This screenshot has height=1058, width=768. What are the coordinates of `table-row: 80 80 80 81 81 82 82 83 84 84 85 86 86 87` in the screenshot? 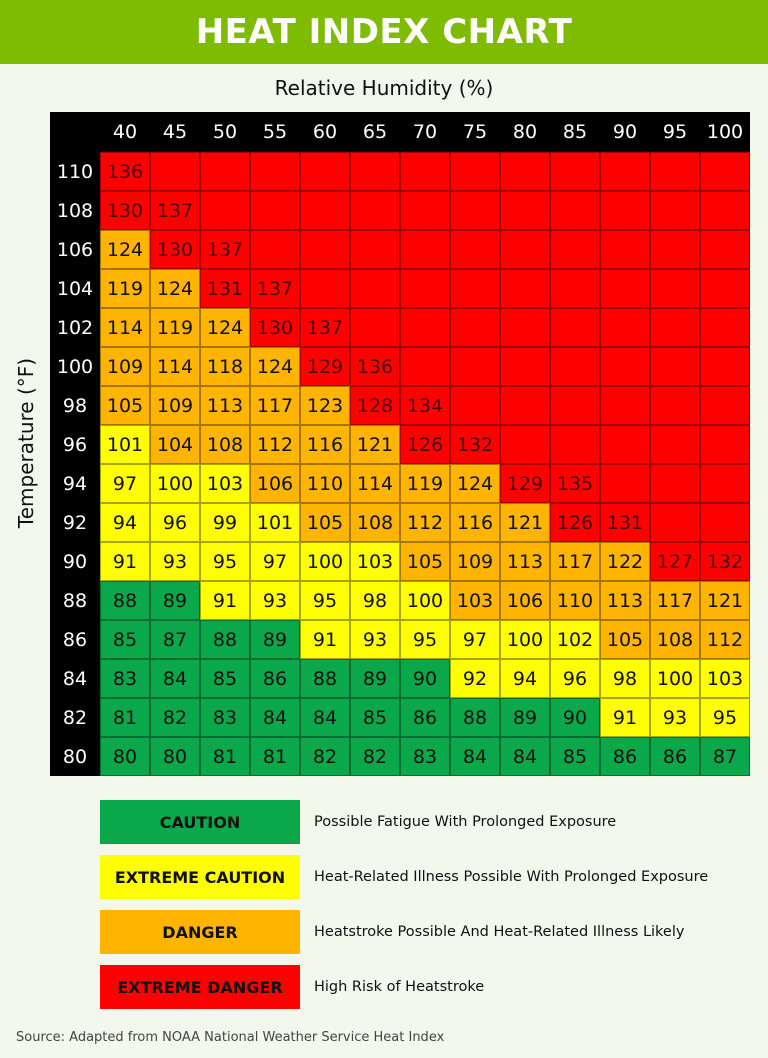 It's located at (400, 756).